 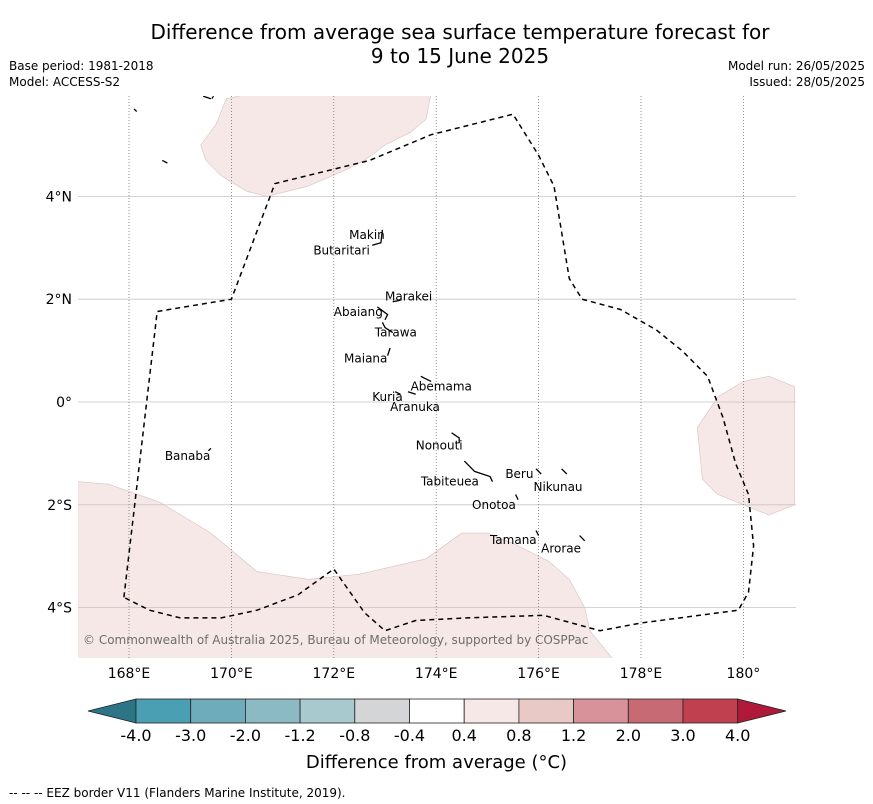 What do you see at coordinates (796, 74) in the screenshot?
I see `meta-right: Model run: 26/05/2025 Issued: 28/05/2025` at bounding box center [796, 74].